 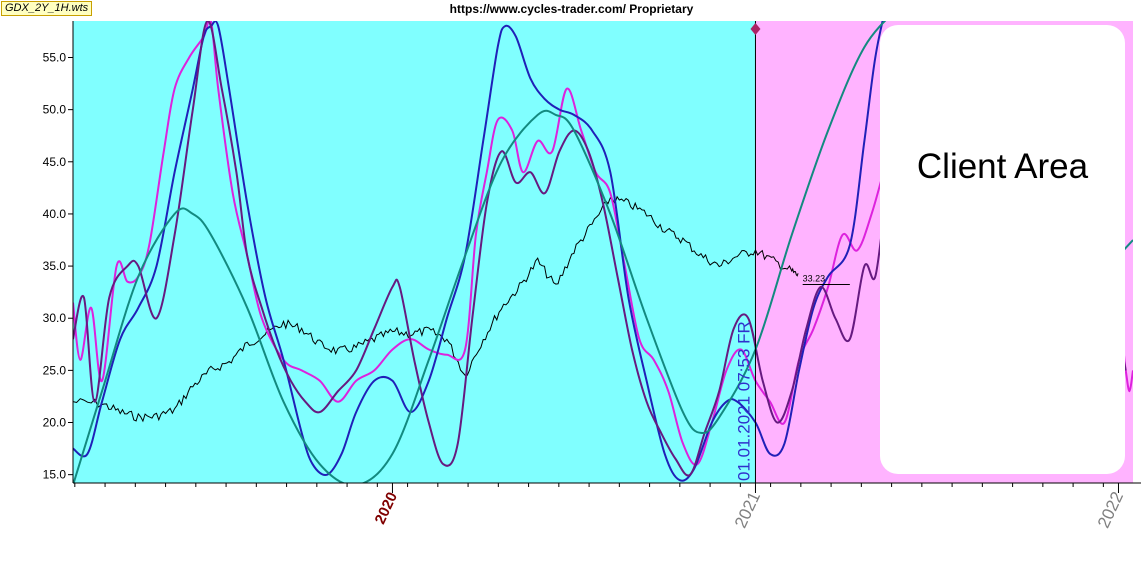 I want to click on y-tick-label: 55.0, so click(x=55, y=58).